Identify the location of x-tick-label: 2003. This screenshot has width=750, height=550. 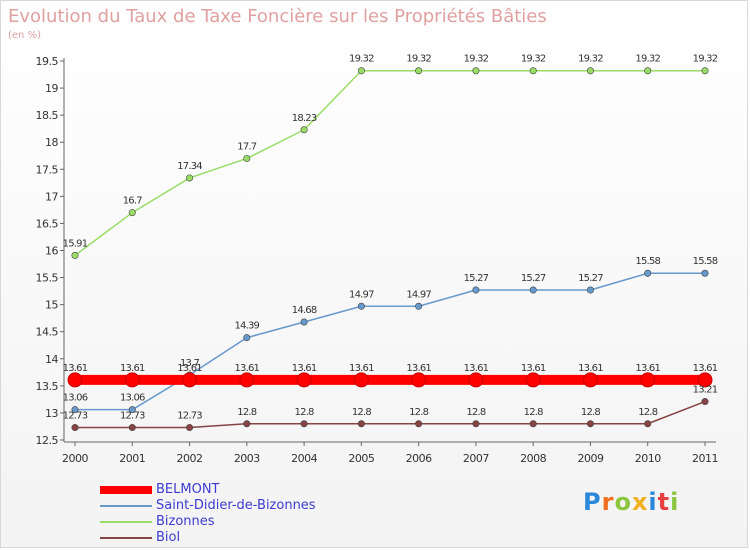
(247, 458).